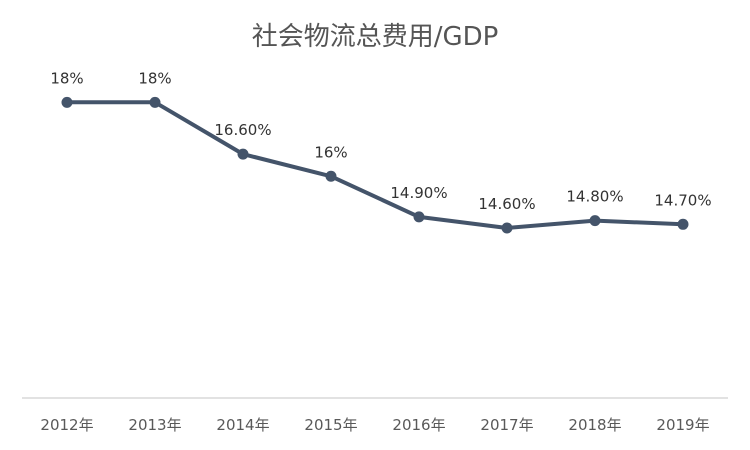  Describe the element at coordinates (375, 37) in the screenshot. I see `chart-title: 社会物流总费用/GDP` at that location.